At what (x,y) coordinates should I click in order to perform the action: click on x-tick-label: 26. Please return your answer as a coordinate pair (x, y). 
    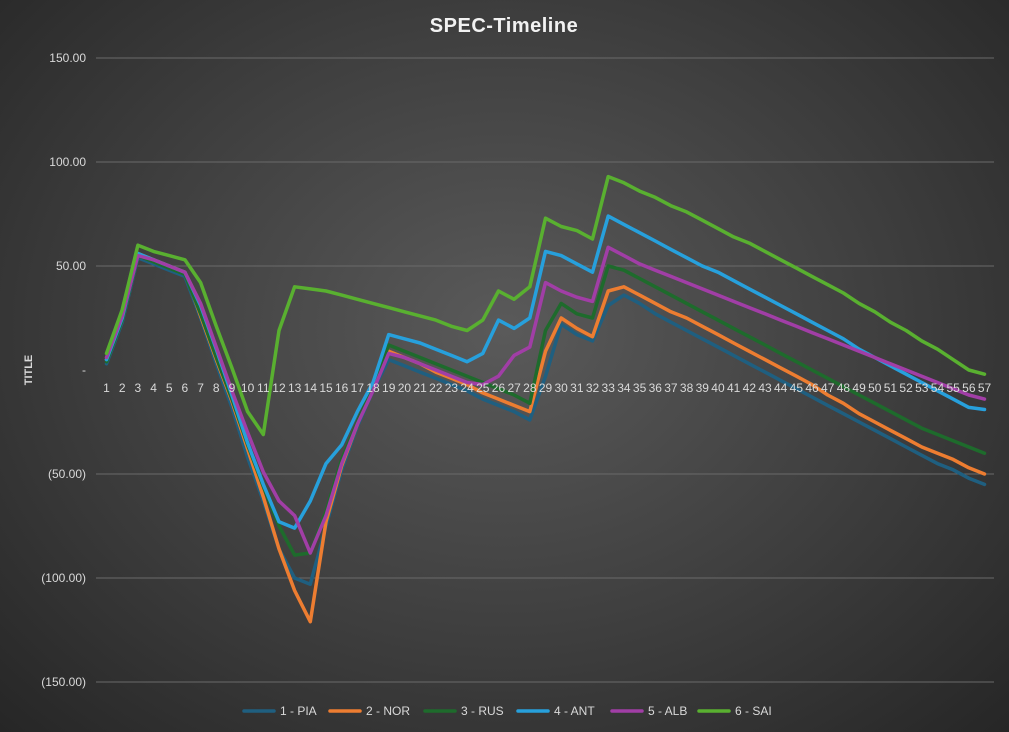
    Looking at the image, I should click on (499, 388).